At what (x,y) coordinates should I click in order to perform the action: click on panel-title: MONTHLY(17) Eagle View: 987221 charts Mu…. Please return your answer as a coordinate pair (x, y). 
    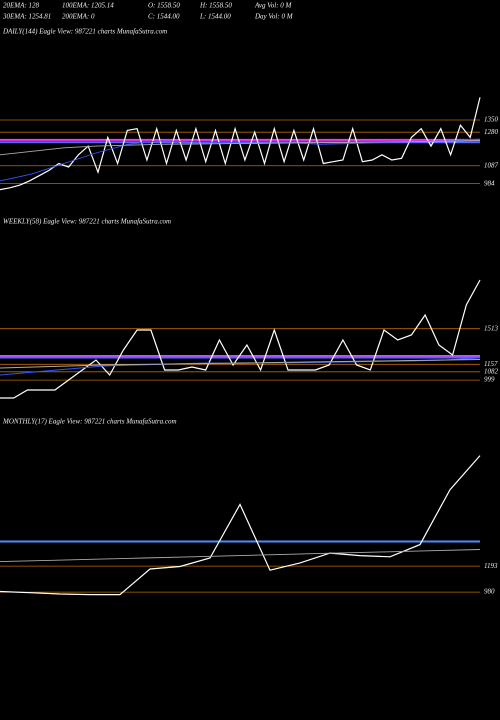
    Looking at the image, I should click on (89, 422).